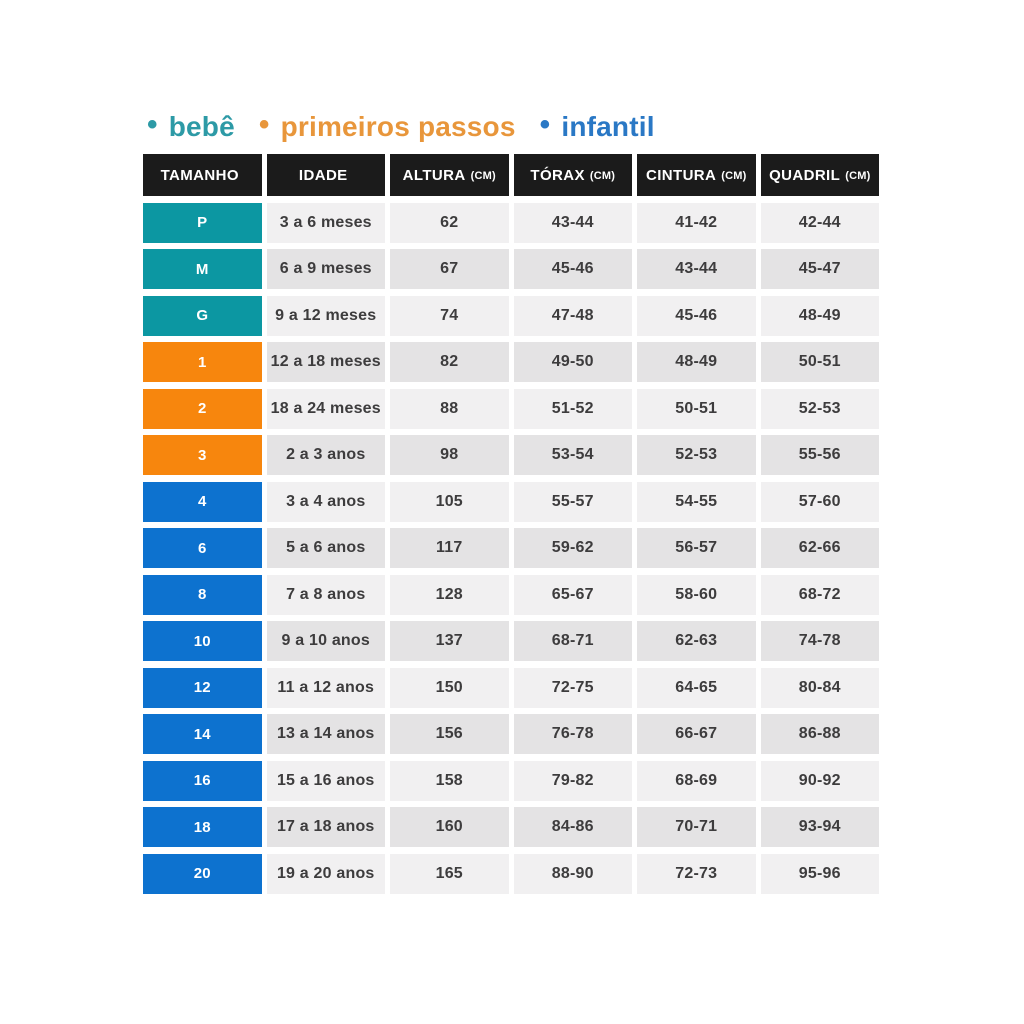  Describe the element at coordinates (572, 873) in the screenshot. I see `torax-cell: 88-90` at that location.